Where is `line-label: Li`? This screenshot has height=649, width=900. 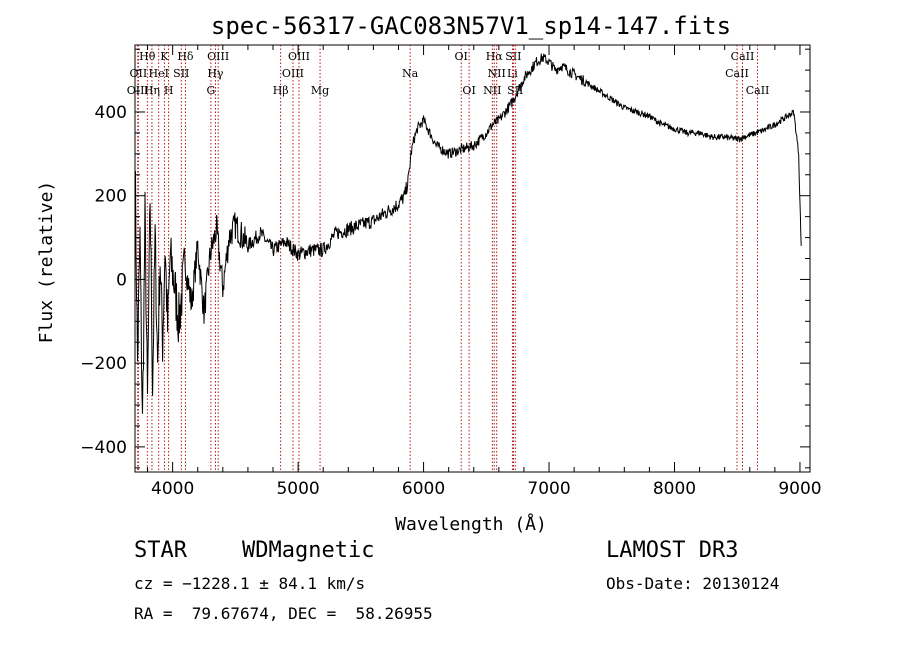 line-label: Li is located at coordinates (512, 73).